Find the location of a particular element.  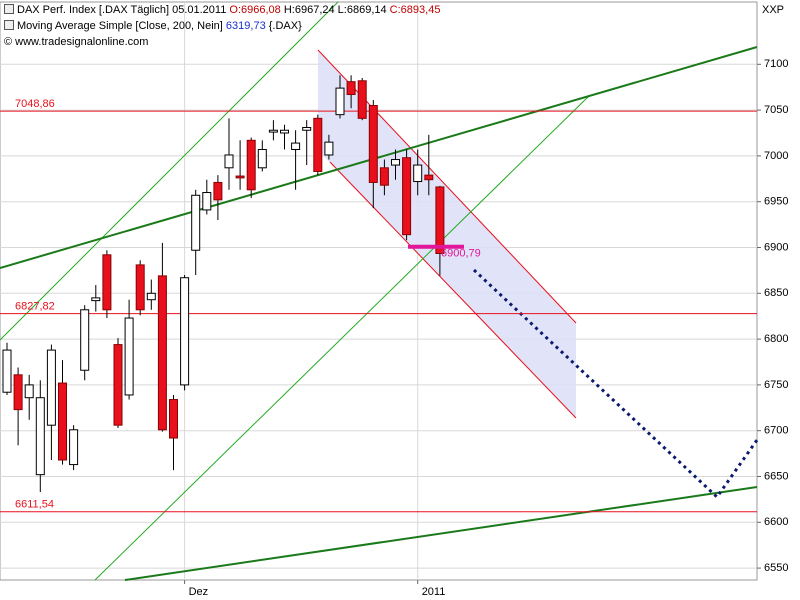

x-tick-label: Dez is located at coordinates (199, 592).